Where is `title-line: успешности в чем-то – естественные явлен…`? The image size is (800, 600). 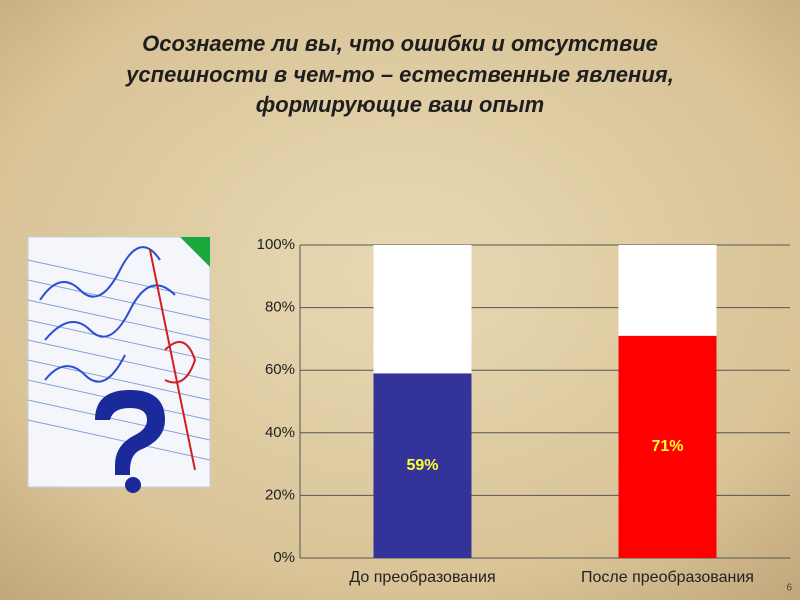 title-line: успешности в чем-то – естественные явлен… is located at coordinates (399, 74).